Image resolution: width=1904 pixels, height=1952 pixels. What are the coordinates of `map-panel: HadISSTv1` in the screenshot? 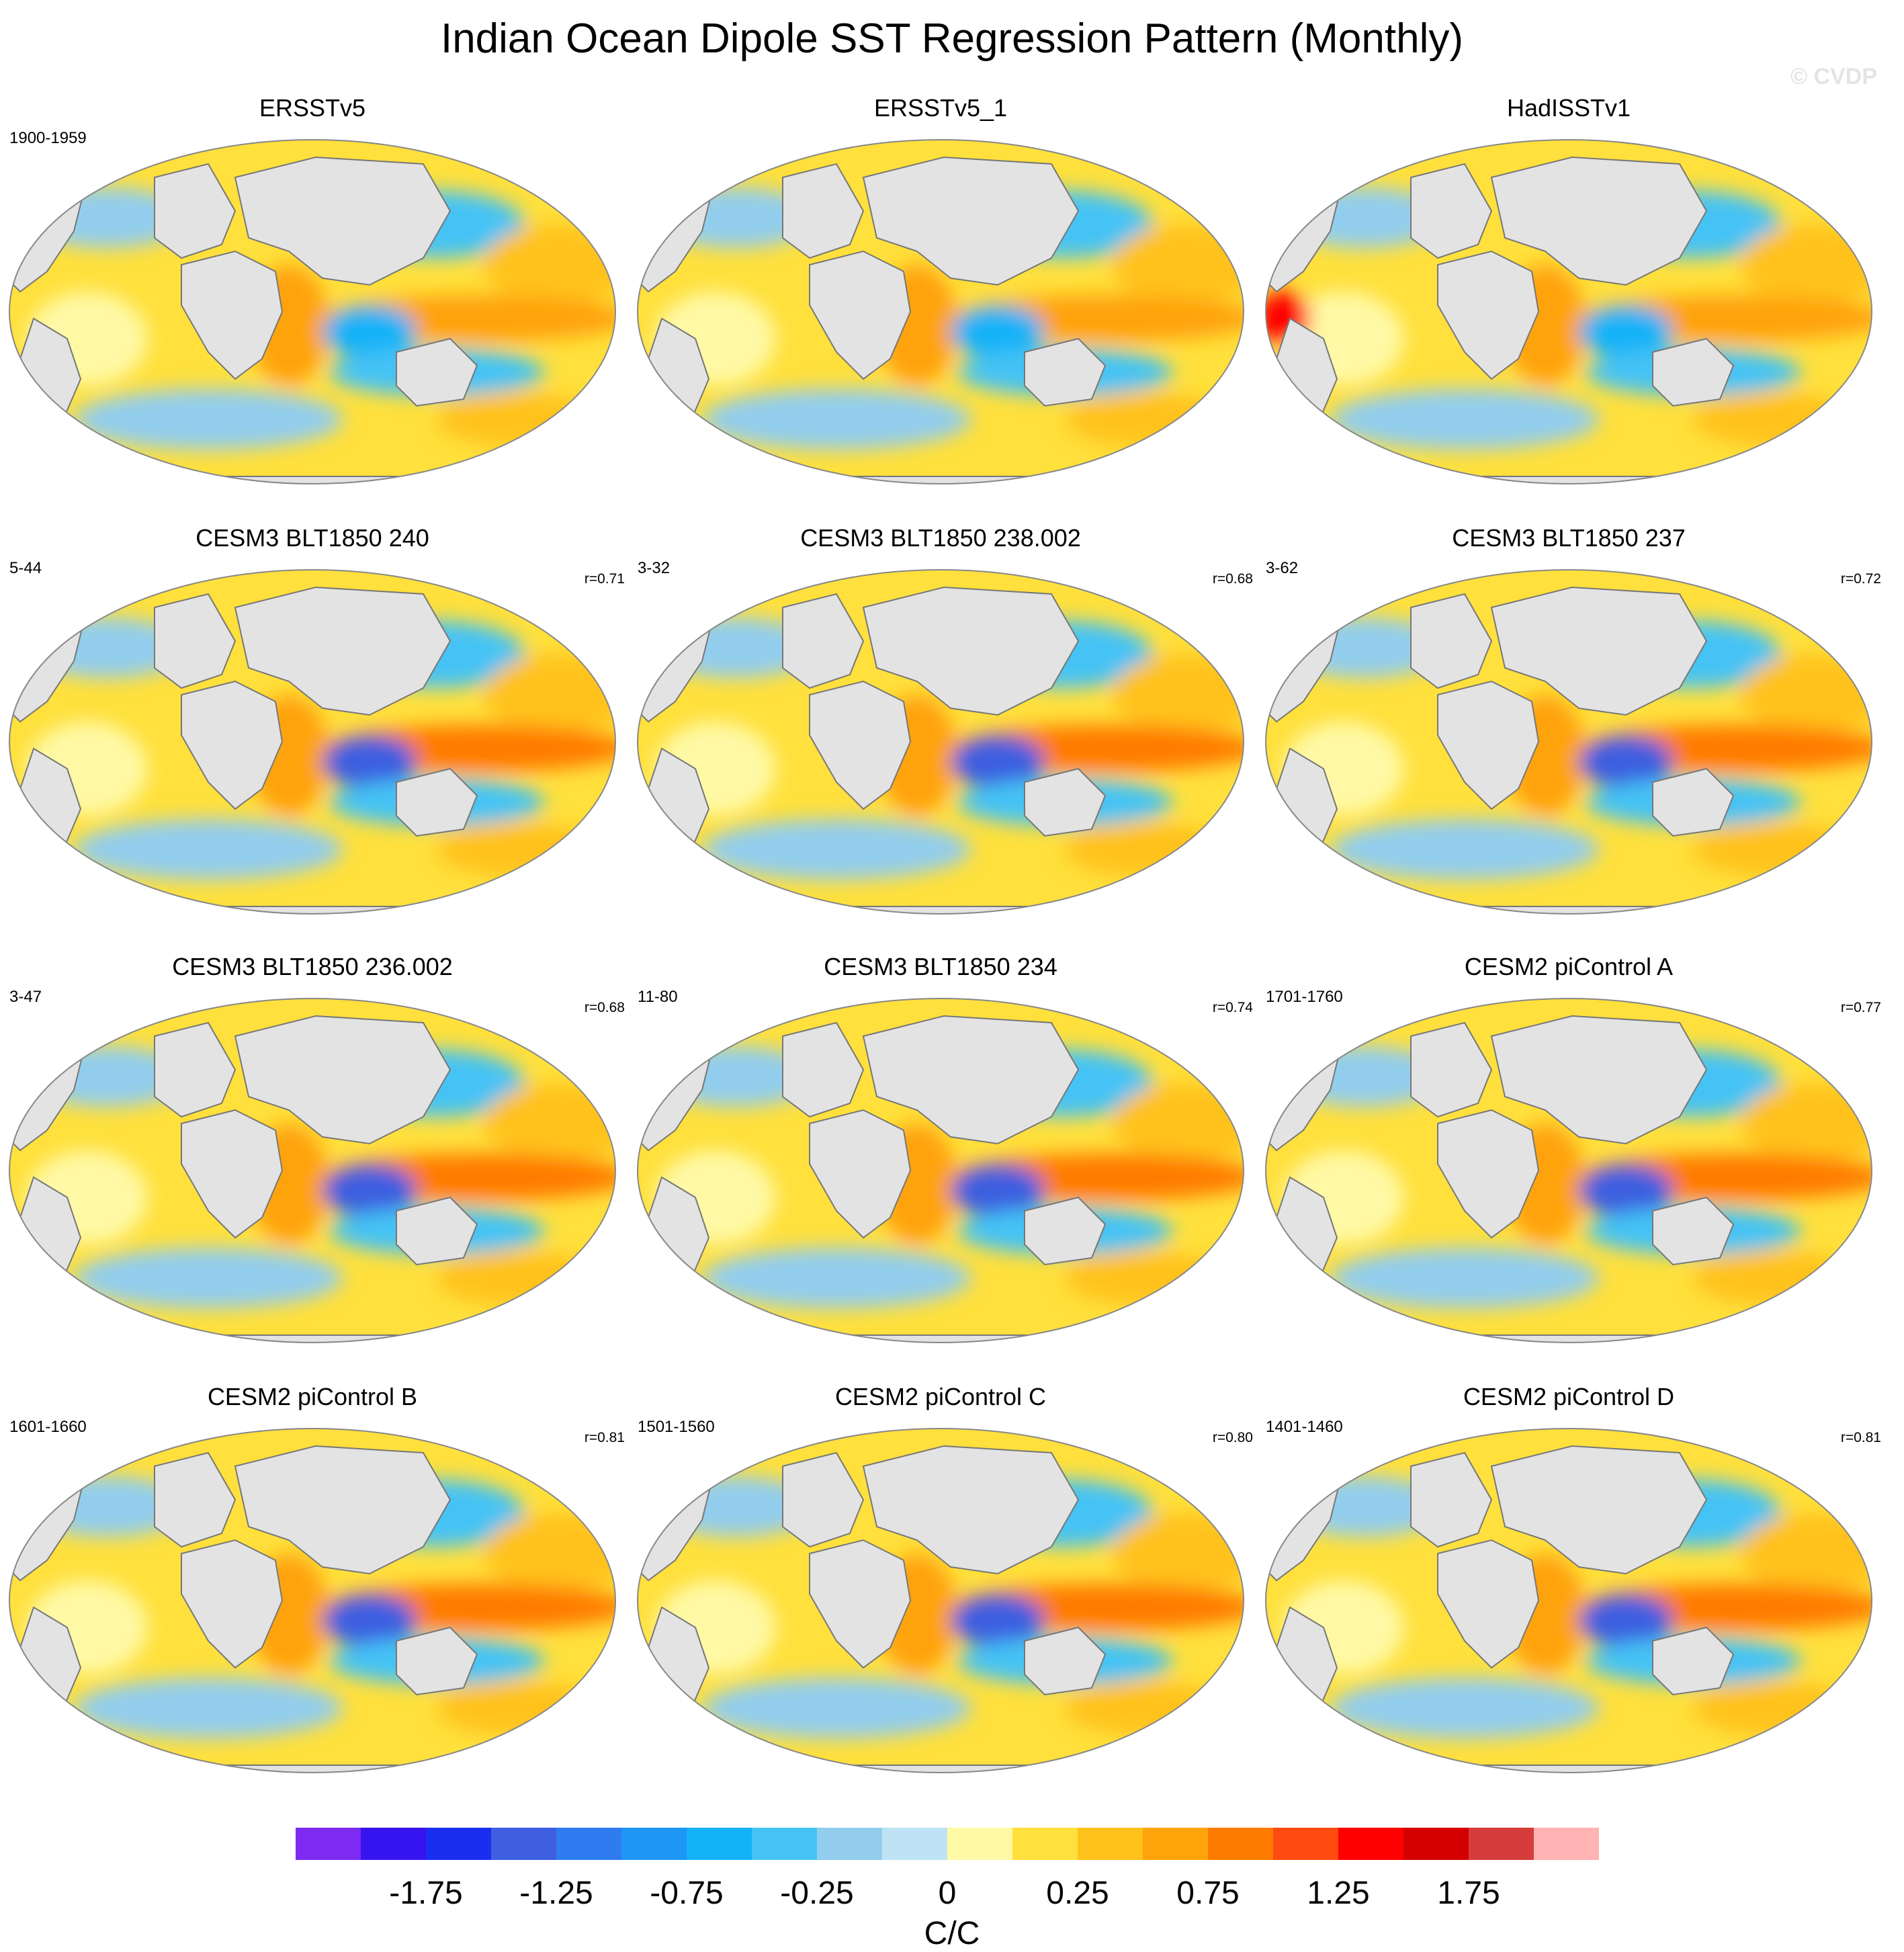 It's located at (1569, 305).